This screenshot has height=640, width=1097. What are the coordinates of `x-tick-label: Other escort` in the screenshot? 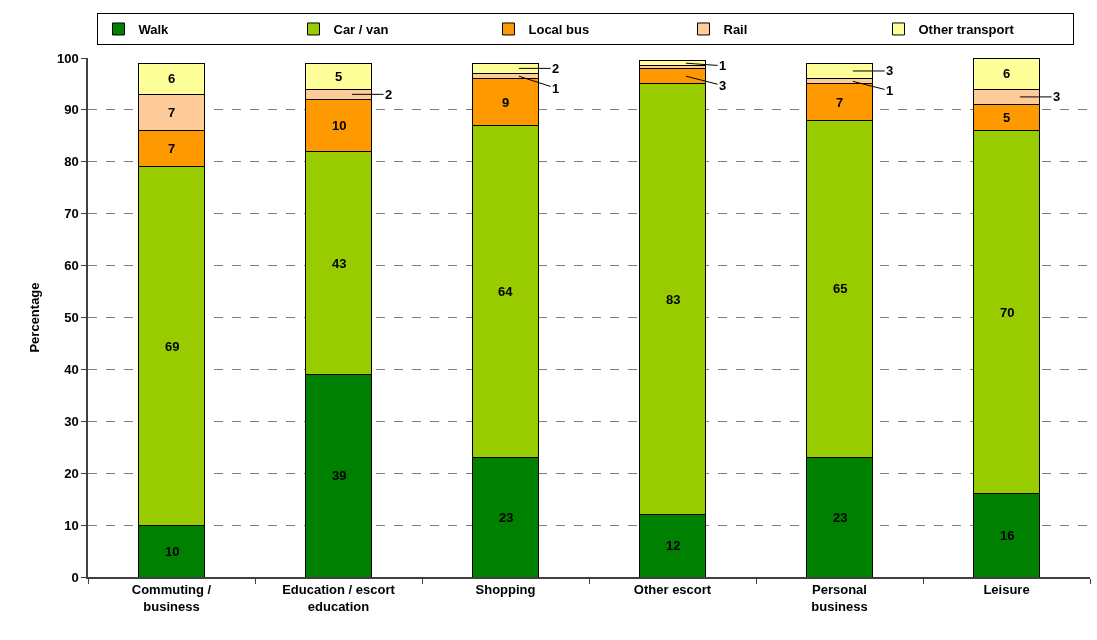 It's located at (672, 590).